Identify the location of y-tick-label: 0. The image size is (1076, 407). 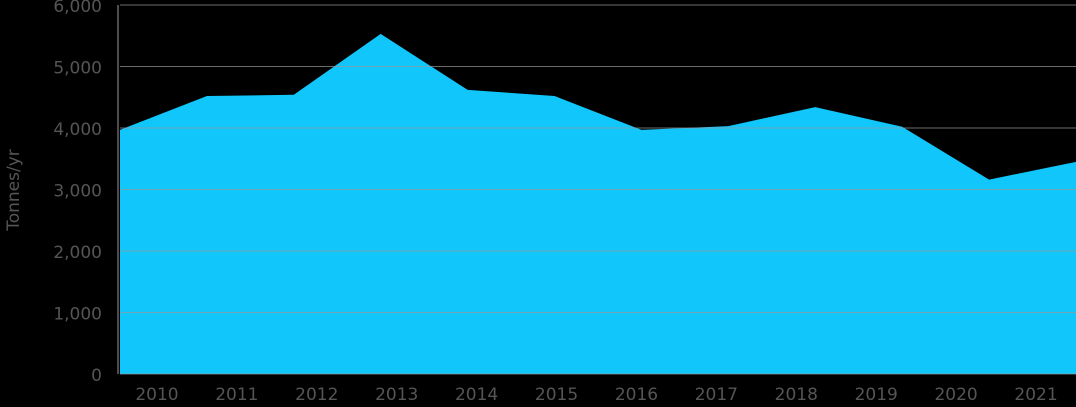
(96, 376).